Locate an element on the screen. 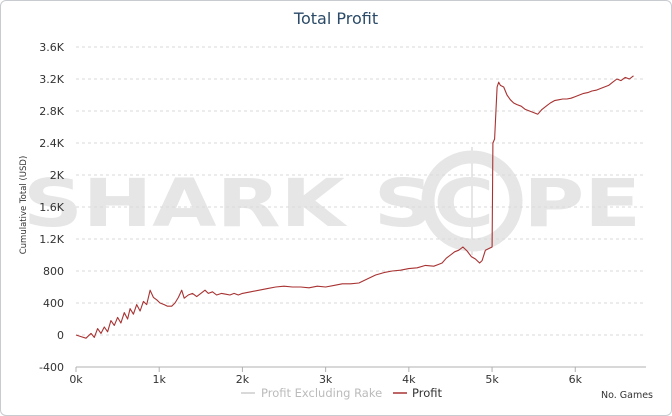 Image resolution: width=672 pixels, height=416 pixels. y-tick-label: 1.6K is located at coordinates (51, 207).